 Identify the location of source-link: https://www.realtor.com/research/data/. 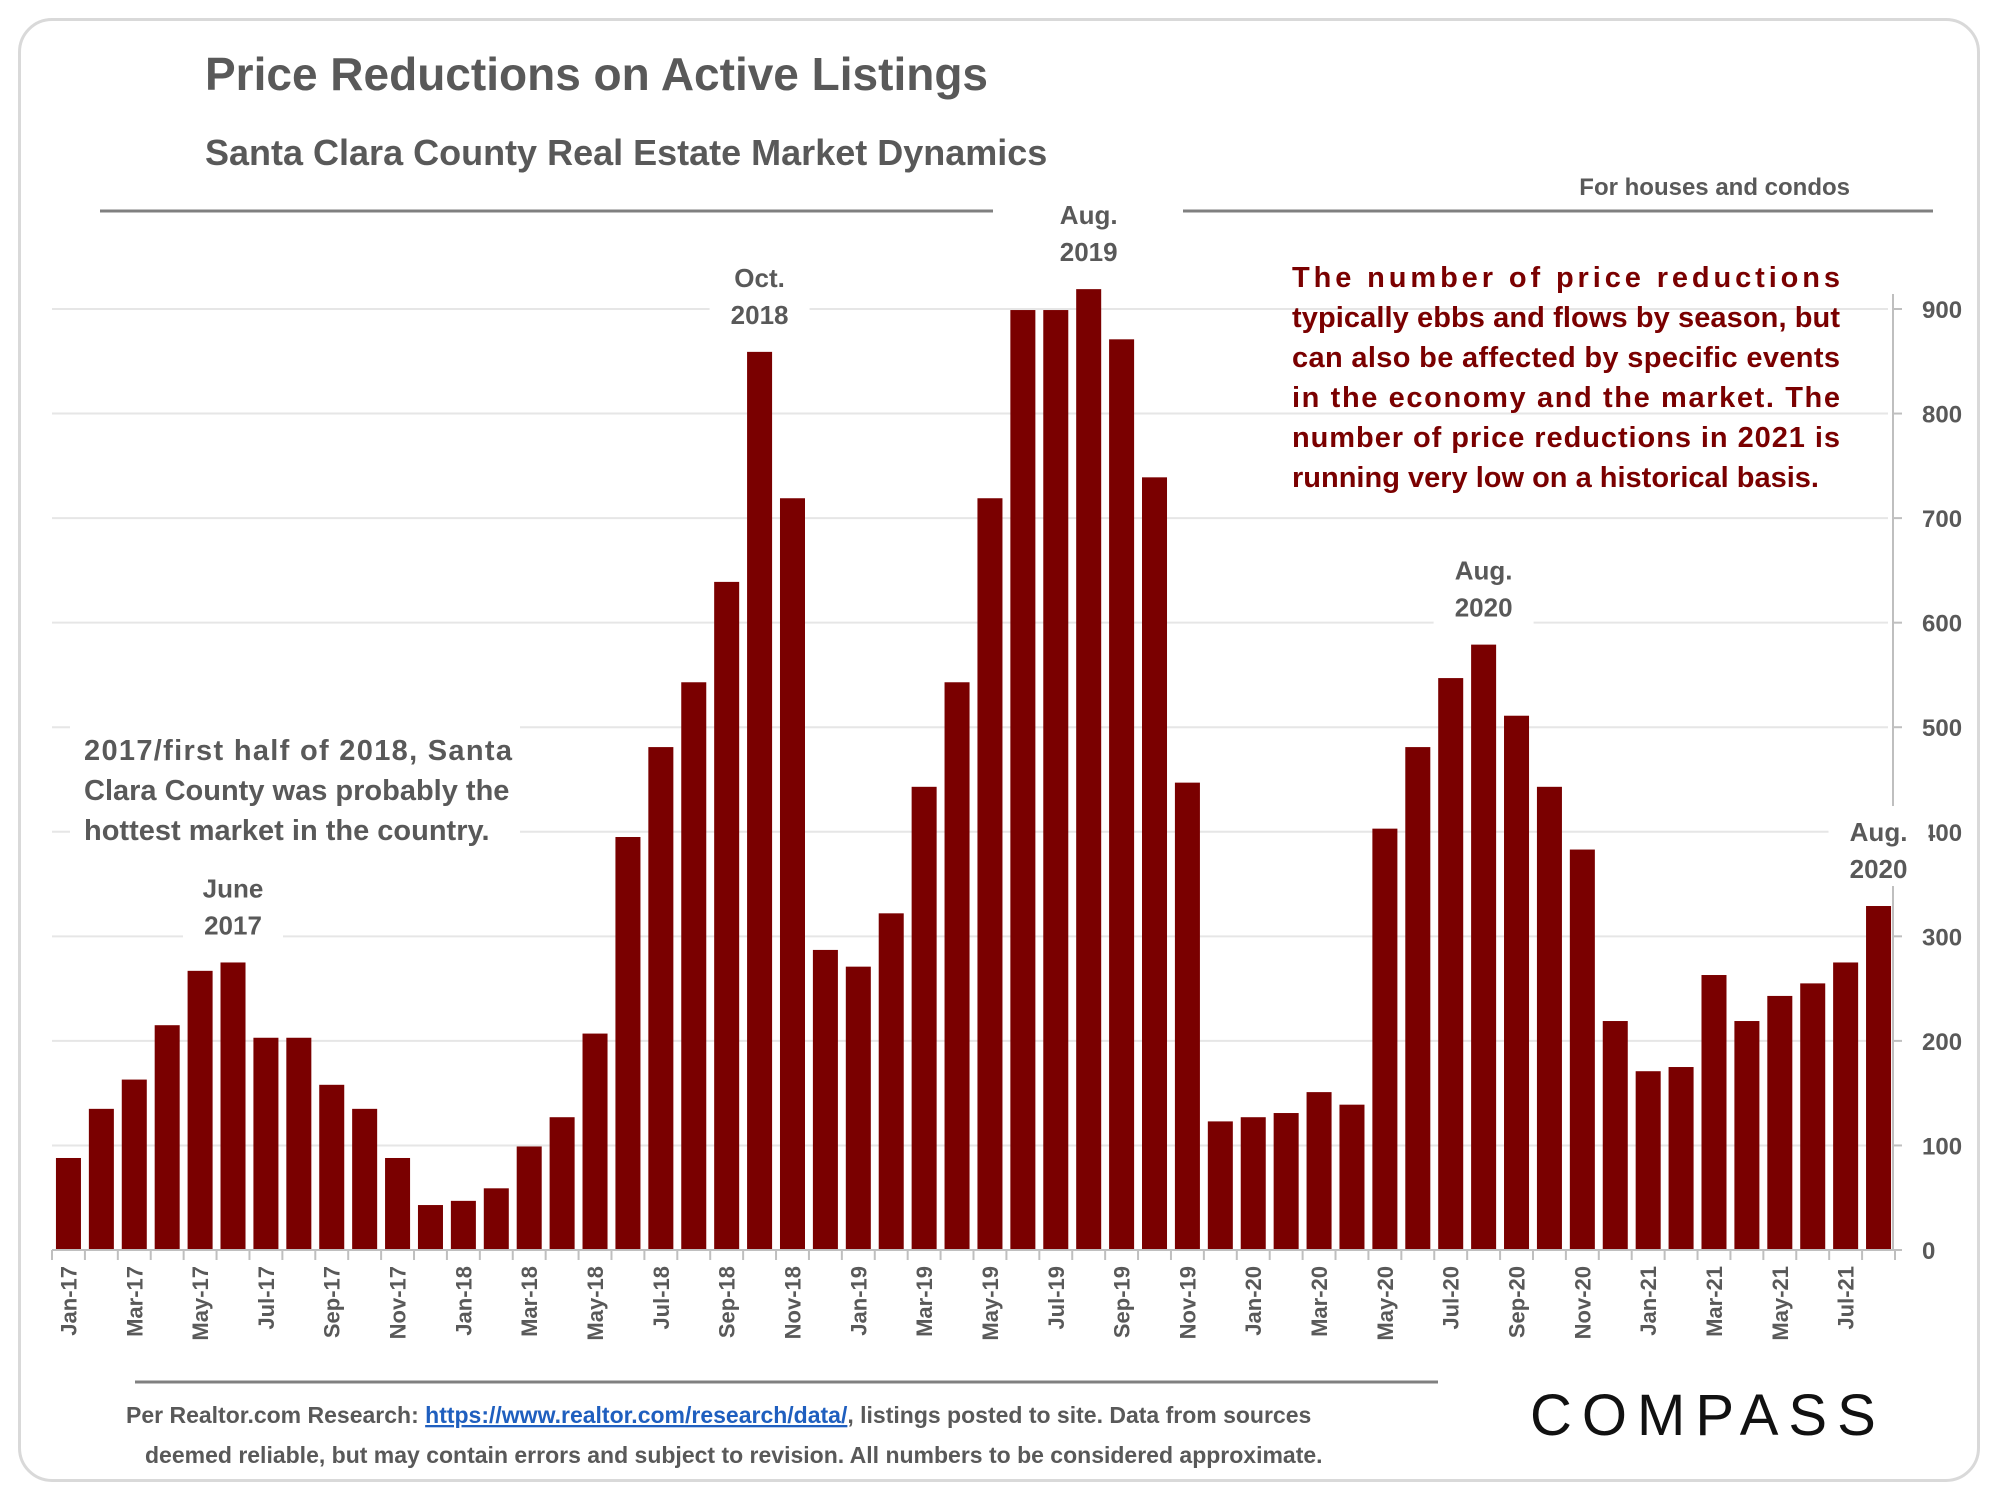
(636, 1415).